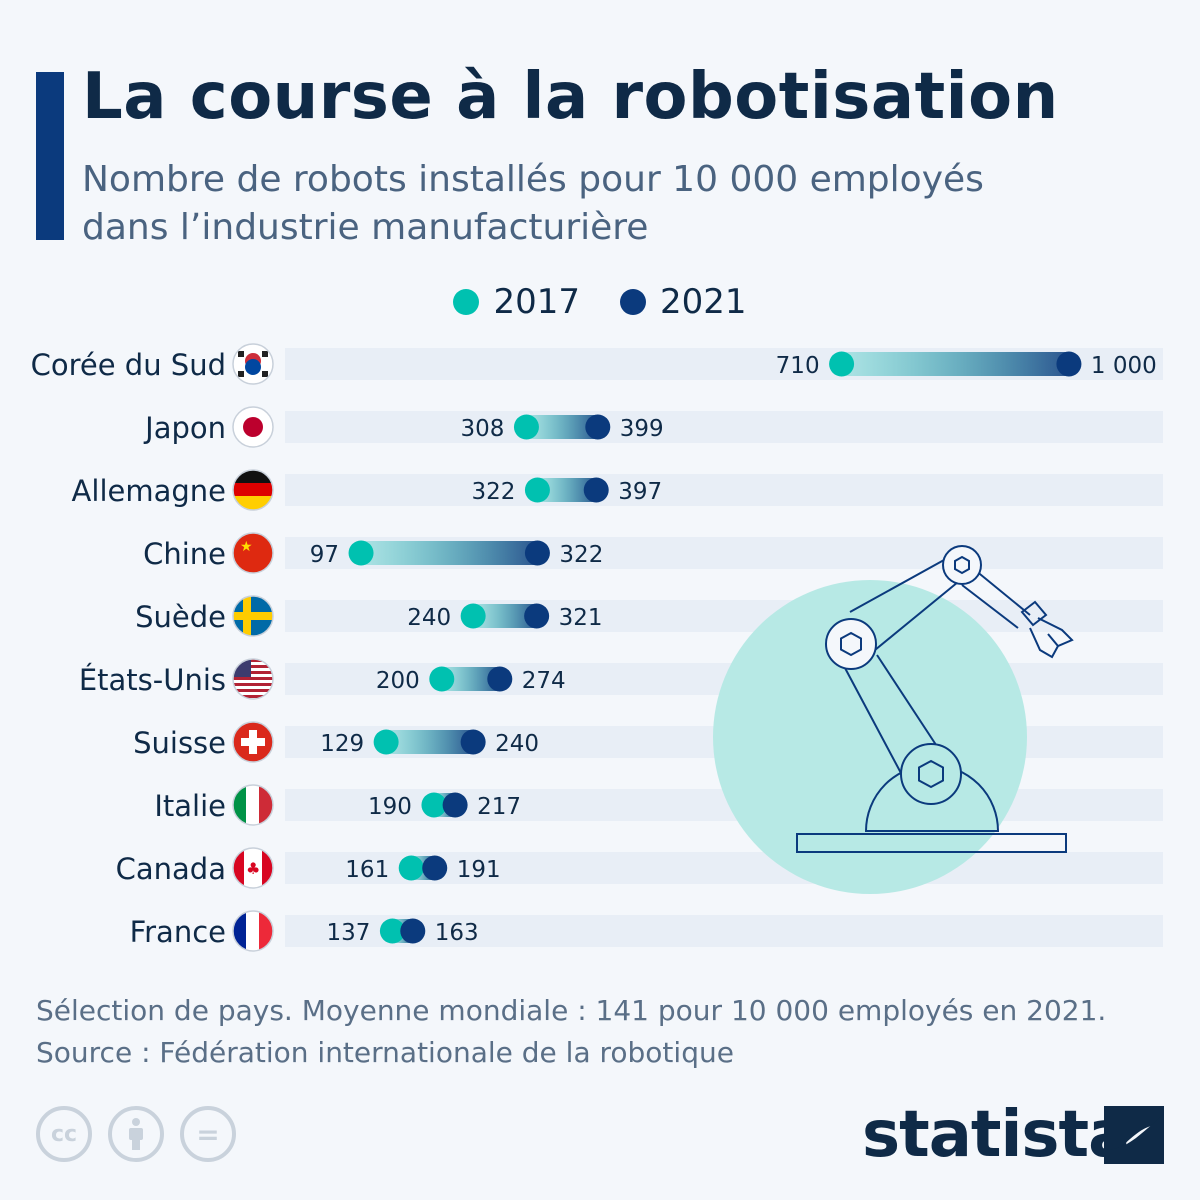 This screenshot has height=1200, width=1200. I want to click on attribution-icon, so click(136, 1134).